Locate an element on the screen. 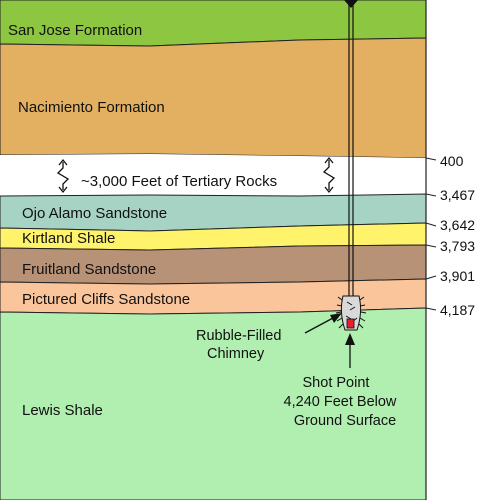 The height and width of the screenshot is (500, 500). depth-label: 3,901 is located at coordinates (457, 276).